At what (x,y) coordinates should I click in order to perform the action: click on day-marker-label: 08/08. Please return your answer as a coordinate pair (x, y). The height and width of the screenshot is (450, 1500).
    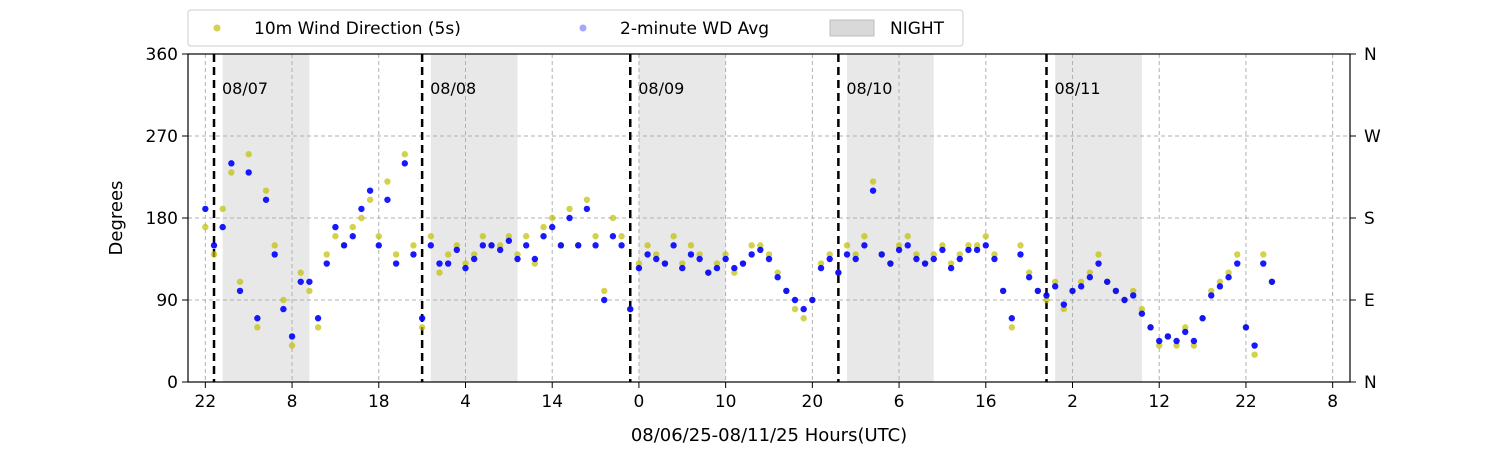
    Looking at the image, I should click on (453, 88).